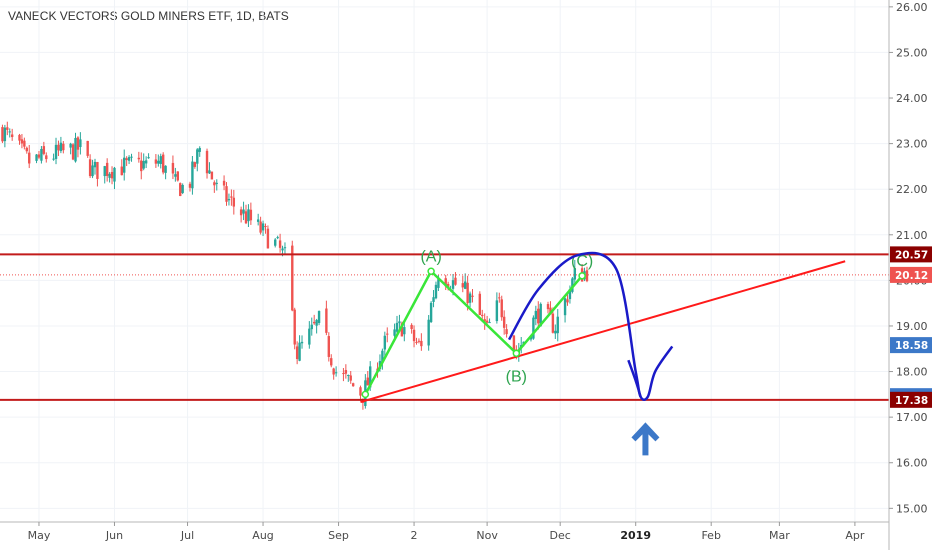  What do you see at coordinates (635, 535) in the screenshot?
I see `x-tick-label: 2019` at bounding box center [635, 535].